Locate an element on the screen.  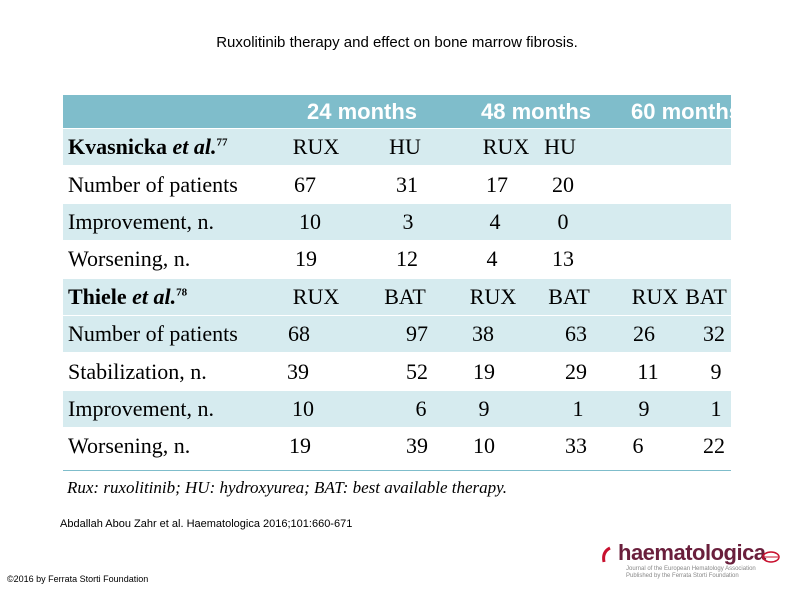
header-24-months: 24 months is located at coordinates (362, 111).